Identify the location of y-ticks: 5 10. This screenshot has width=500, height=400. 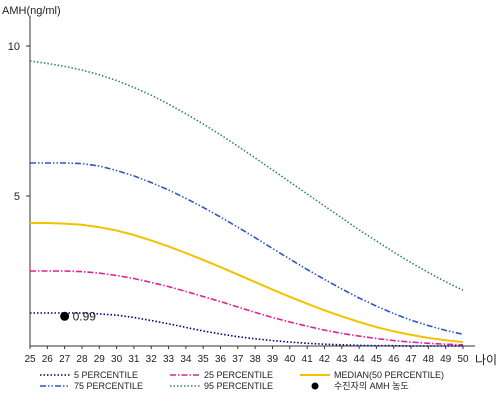
(19, 122).